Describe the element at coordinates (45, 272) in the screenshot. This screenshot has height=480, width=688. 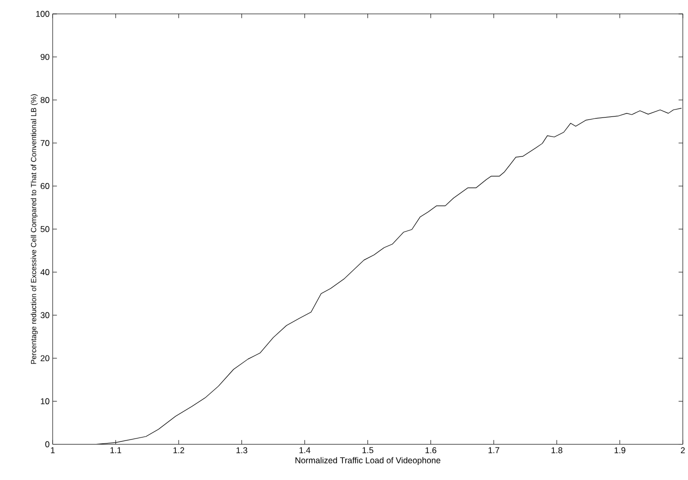
I see `y-tick-label: 40` at that location.